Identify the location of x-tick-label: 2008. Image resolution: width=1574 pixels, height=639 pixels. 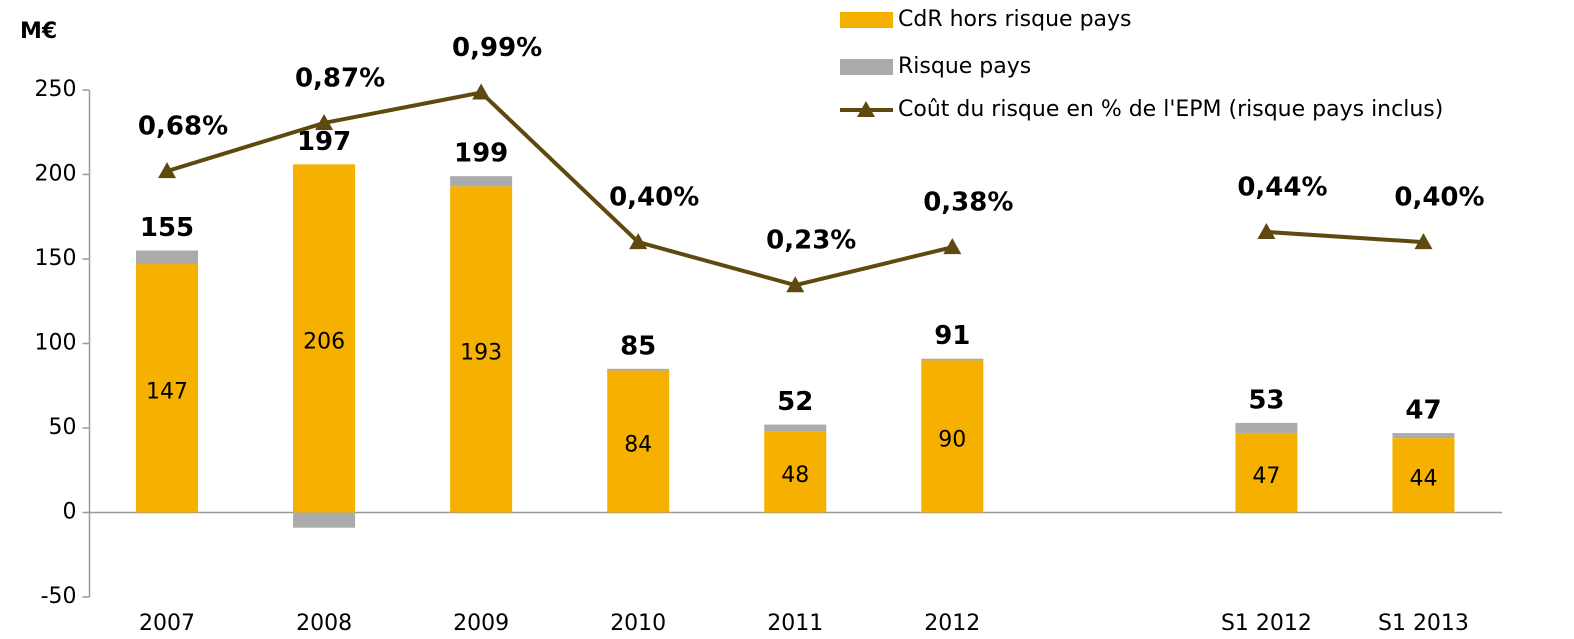
(324, 623).